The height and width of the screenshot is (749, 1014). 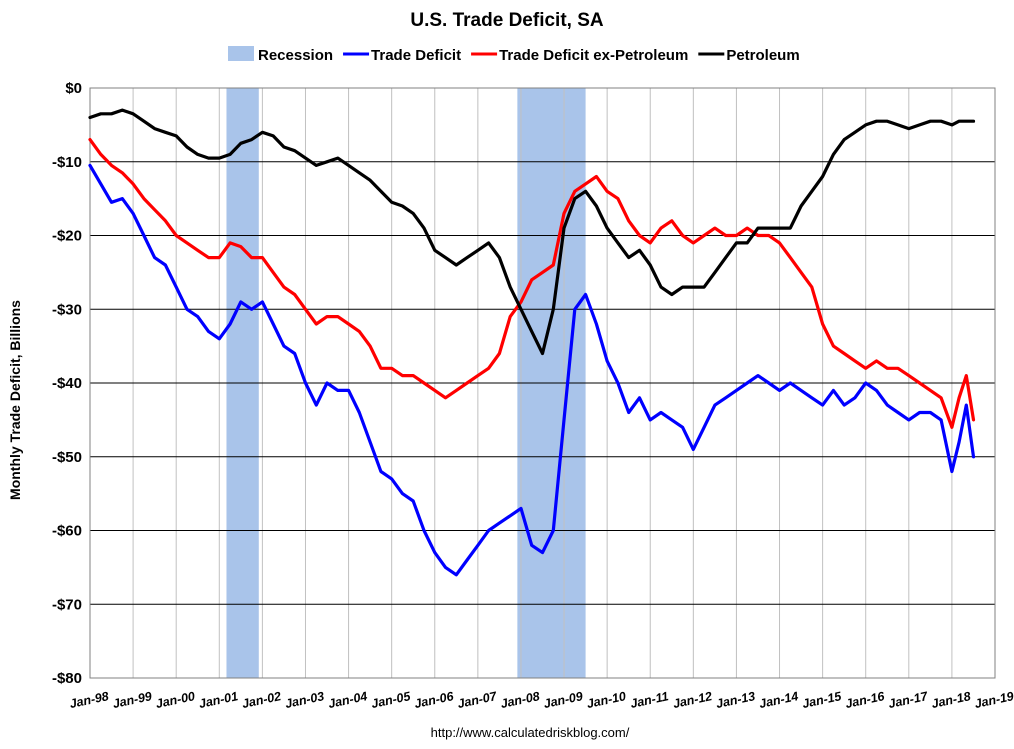 I want to click on y-tick-label: -$10, so click(x=67, y=162).